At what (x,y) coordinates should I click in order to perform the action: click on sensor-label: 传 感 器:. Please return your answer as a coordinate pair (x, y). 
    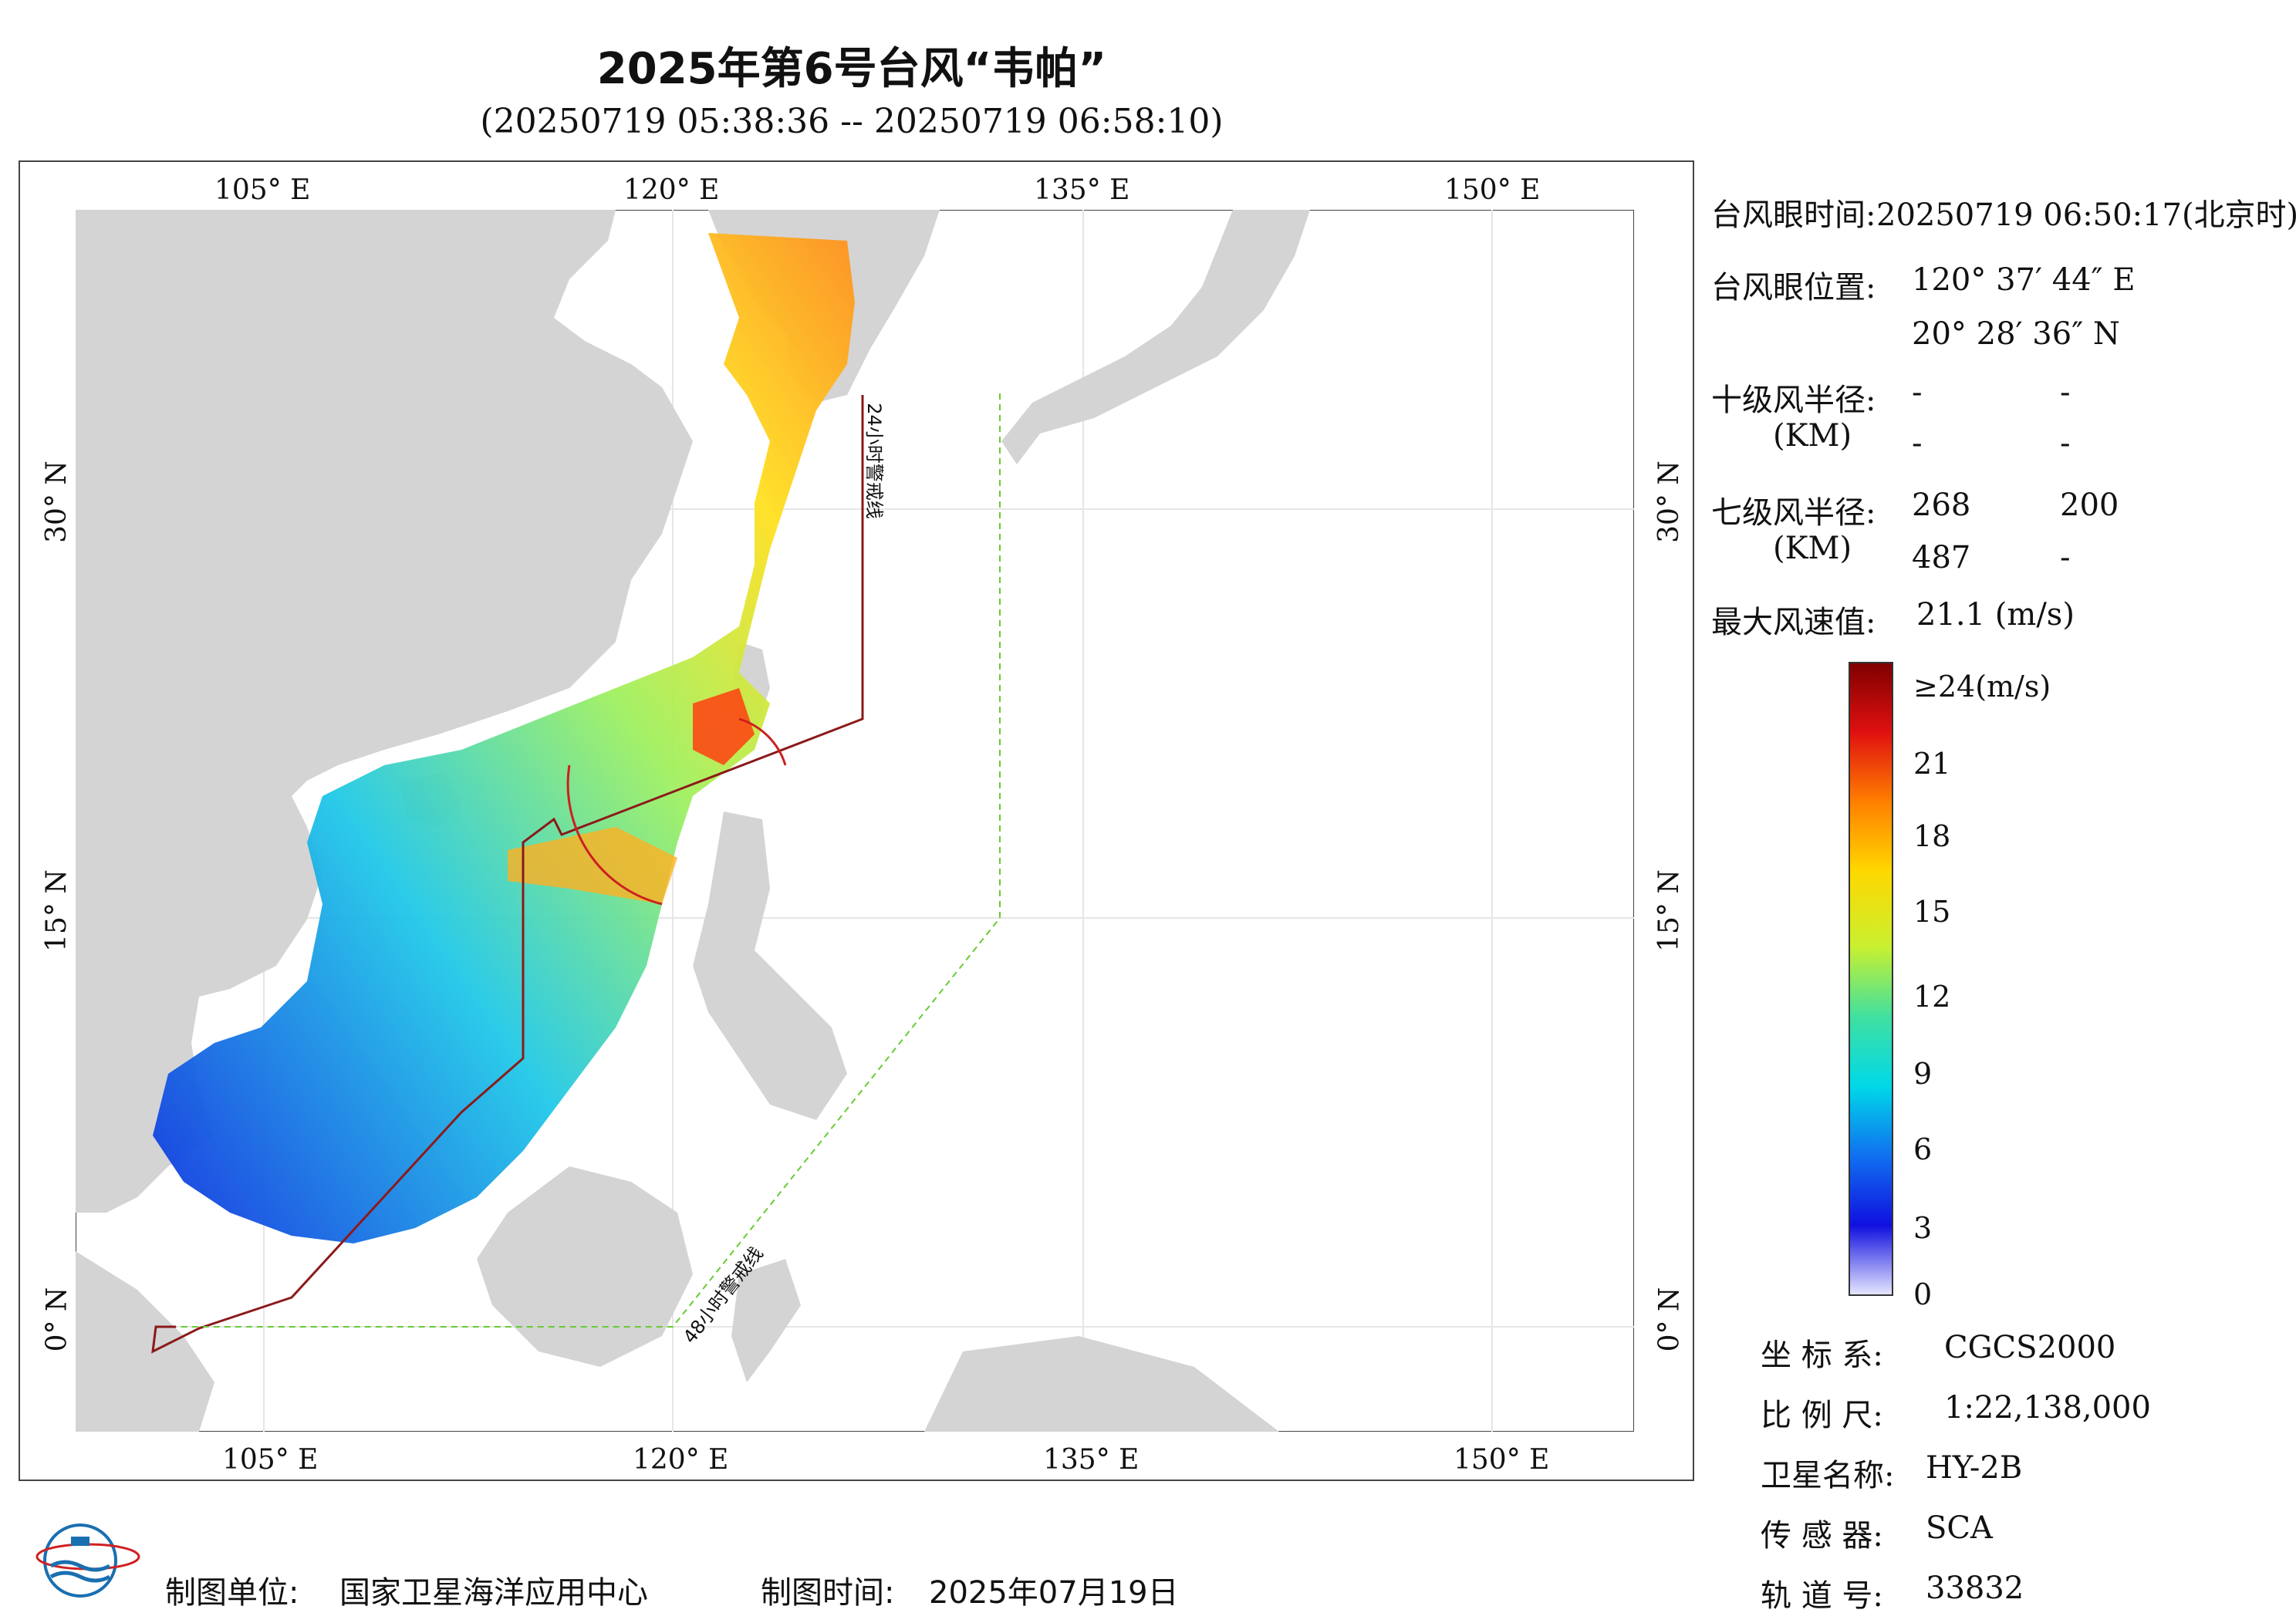
    Looking at the image, I should click on (1822, 1536).